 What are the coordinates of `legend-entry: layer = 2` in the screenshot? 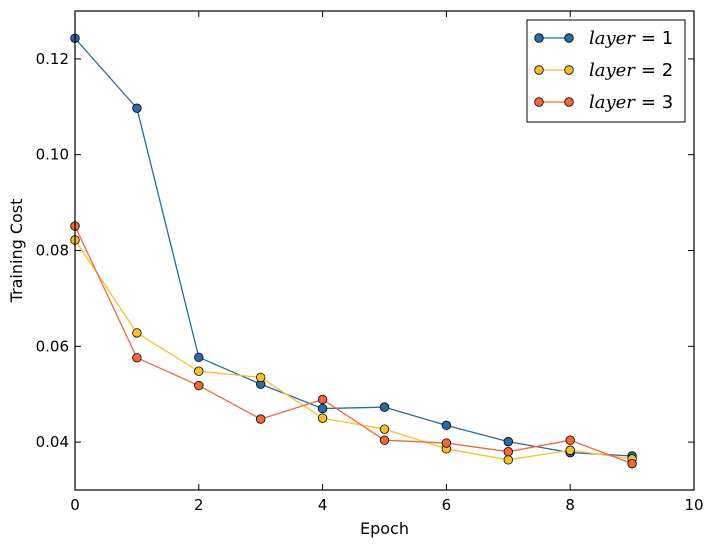 It's located at (603, 70).